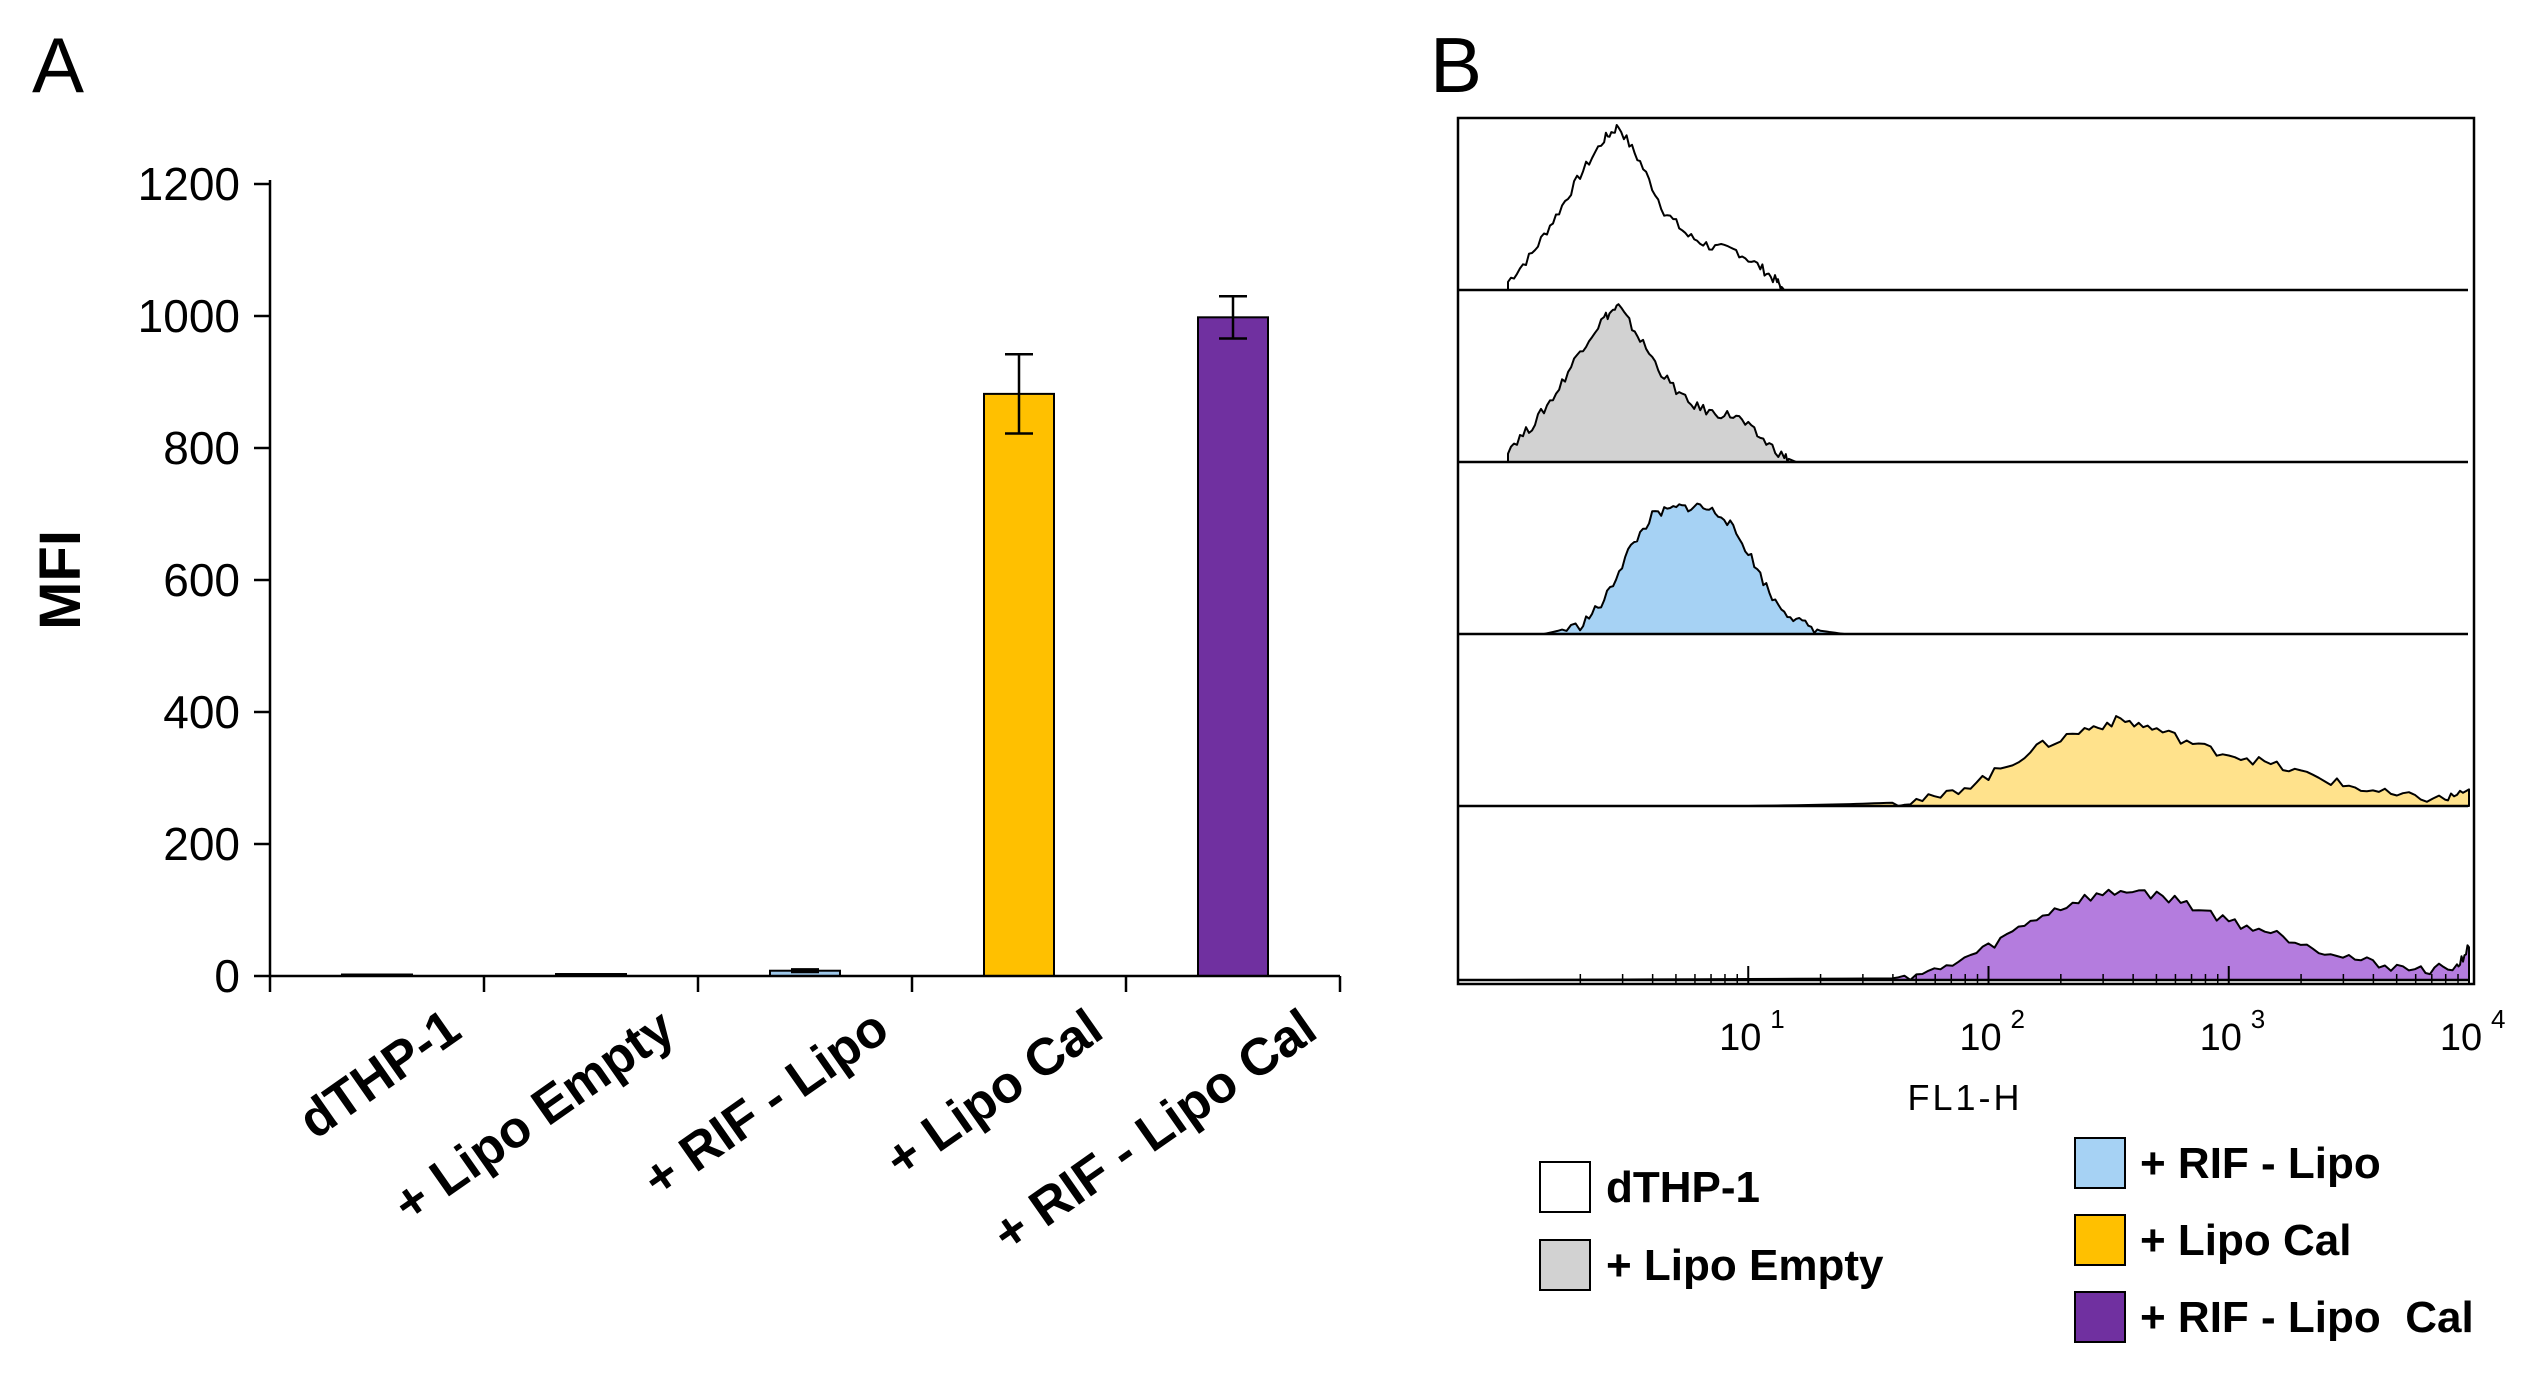 The width and height of the screenshot is (2535, 1374). What do you see at coordinates (2100, 1317) in the screenshot?
I see `legend-swatch-rif-lipo-cal` at bounding box center [2100, 1317].